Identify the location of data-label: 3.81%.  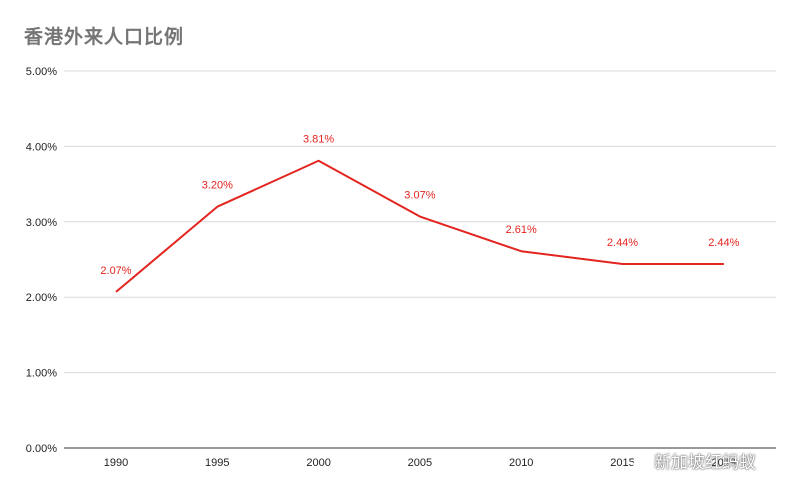
(318, 140).